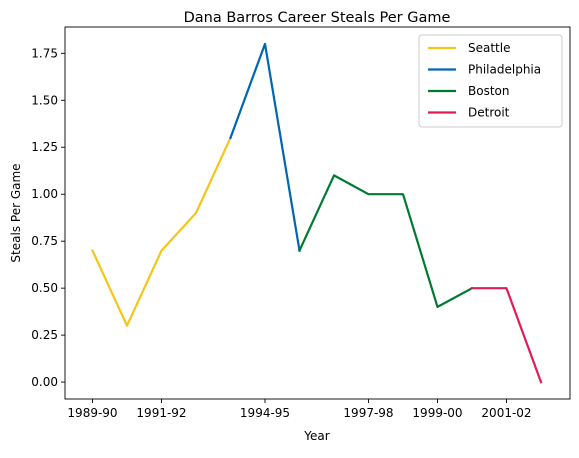 Image resolution: width=579 pixels, height=458 pixels. I want to click on legend-label-philadelphia: Philadelphia, so click(504, 70).